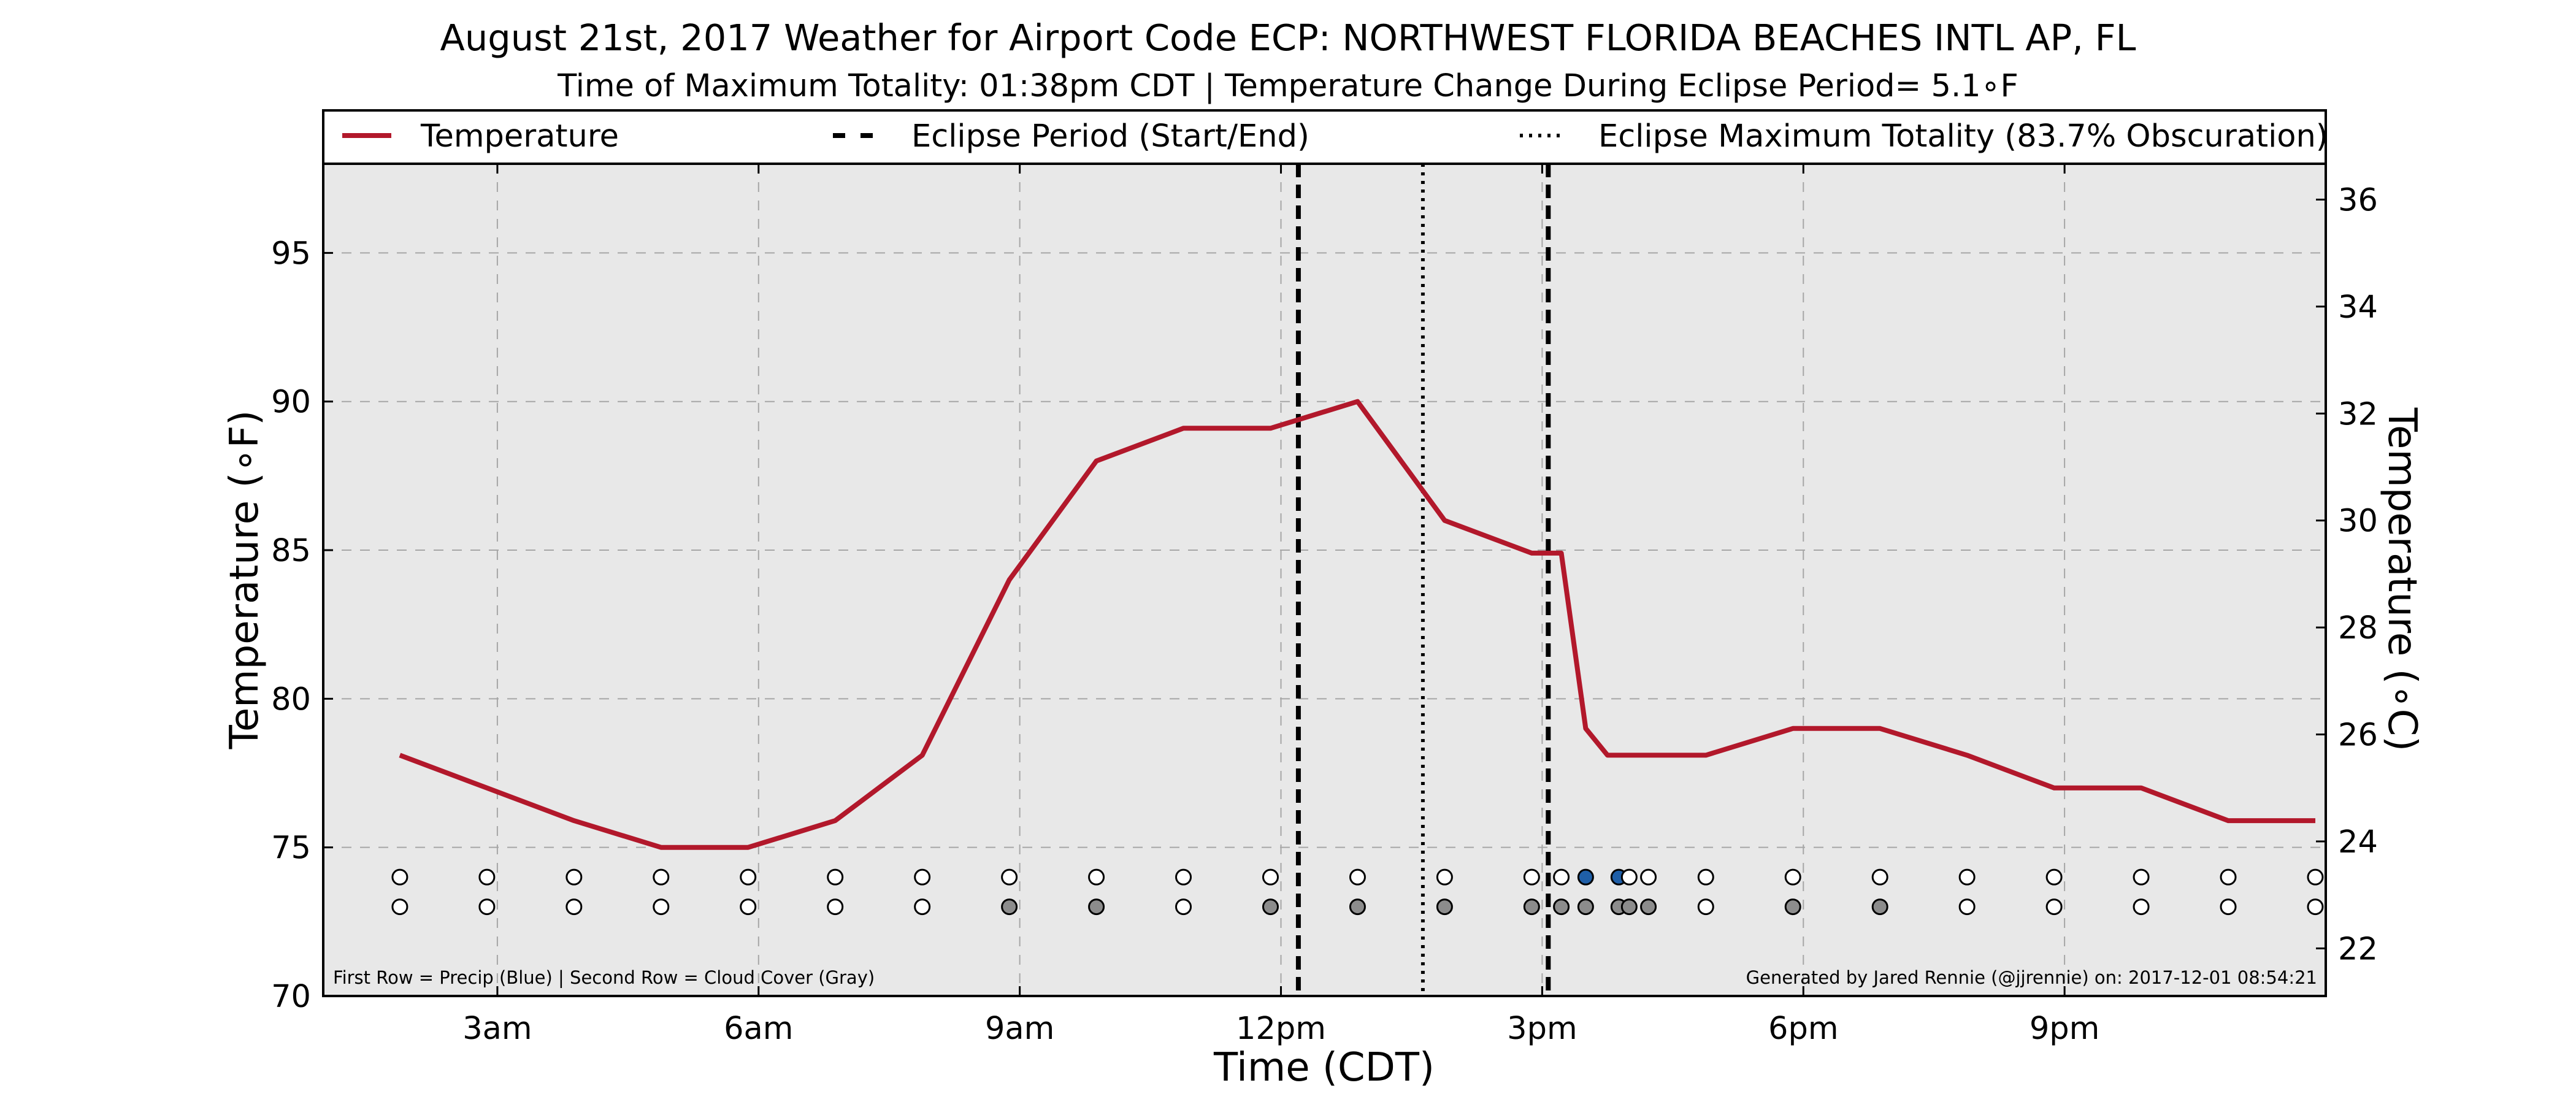 Image resolution: width=2576 pixels, height=1107 pixels. Describe the element at coordinates (1110, 136) in the screenshot. I see `legend-label-eclipse-period: Eclipse Period (Start/End)` at that location.